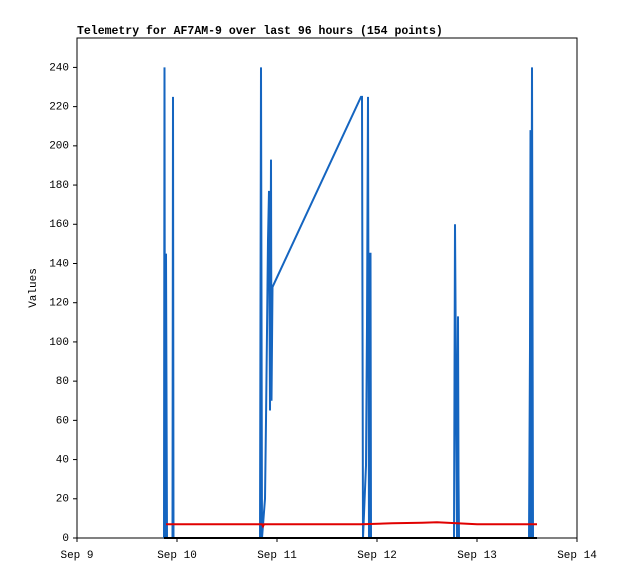 This screenshot has height=579, width=618. What do you see at coordinates (62, 500) in the screenshot?
I see `y-tick-label: 20` at bounding box center [62, 500].